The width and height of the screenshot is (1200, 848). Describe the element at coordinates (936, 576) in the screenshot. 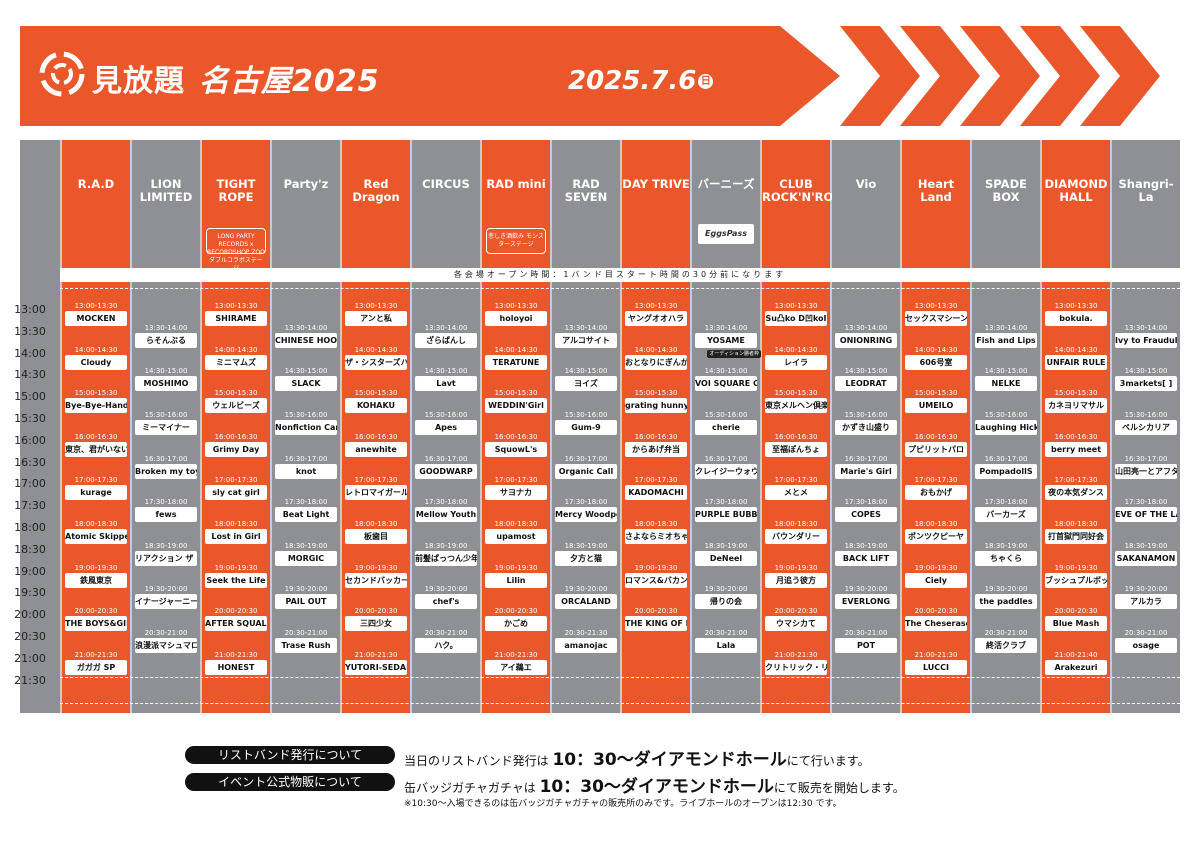

I see `performance-slot: 19:00-19:30 Ciely` at that location.